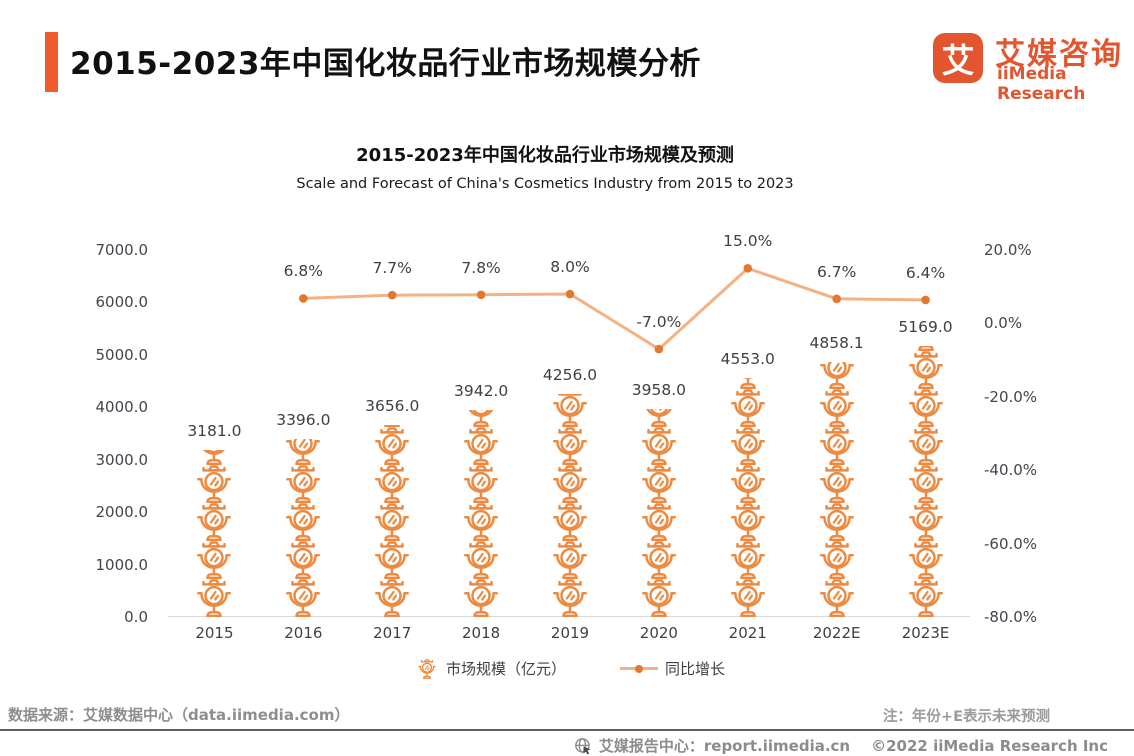 This screenshot has height=756, width=1134. Describe the element at coordinates (122, 354) in the screenshot. I see `y-axis-tick-left: 5000.0` at that location.